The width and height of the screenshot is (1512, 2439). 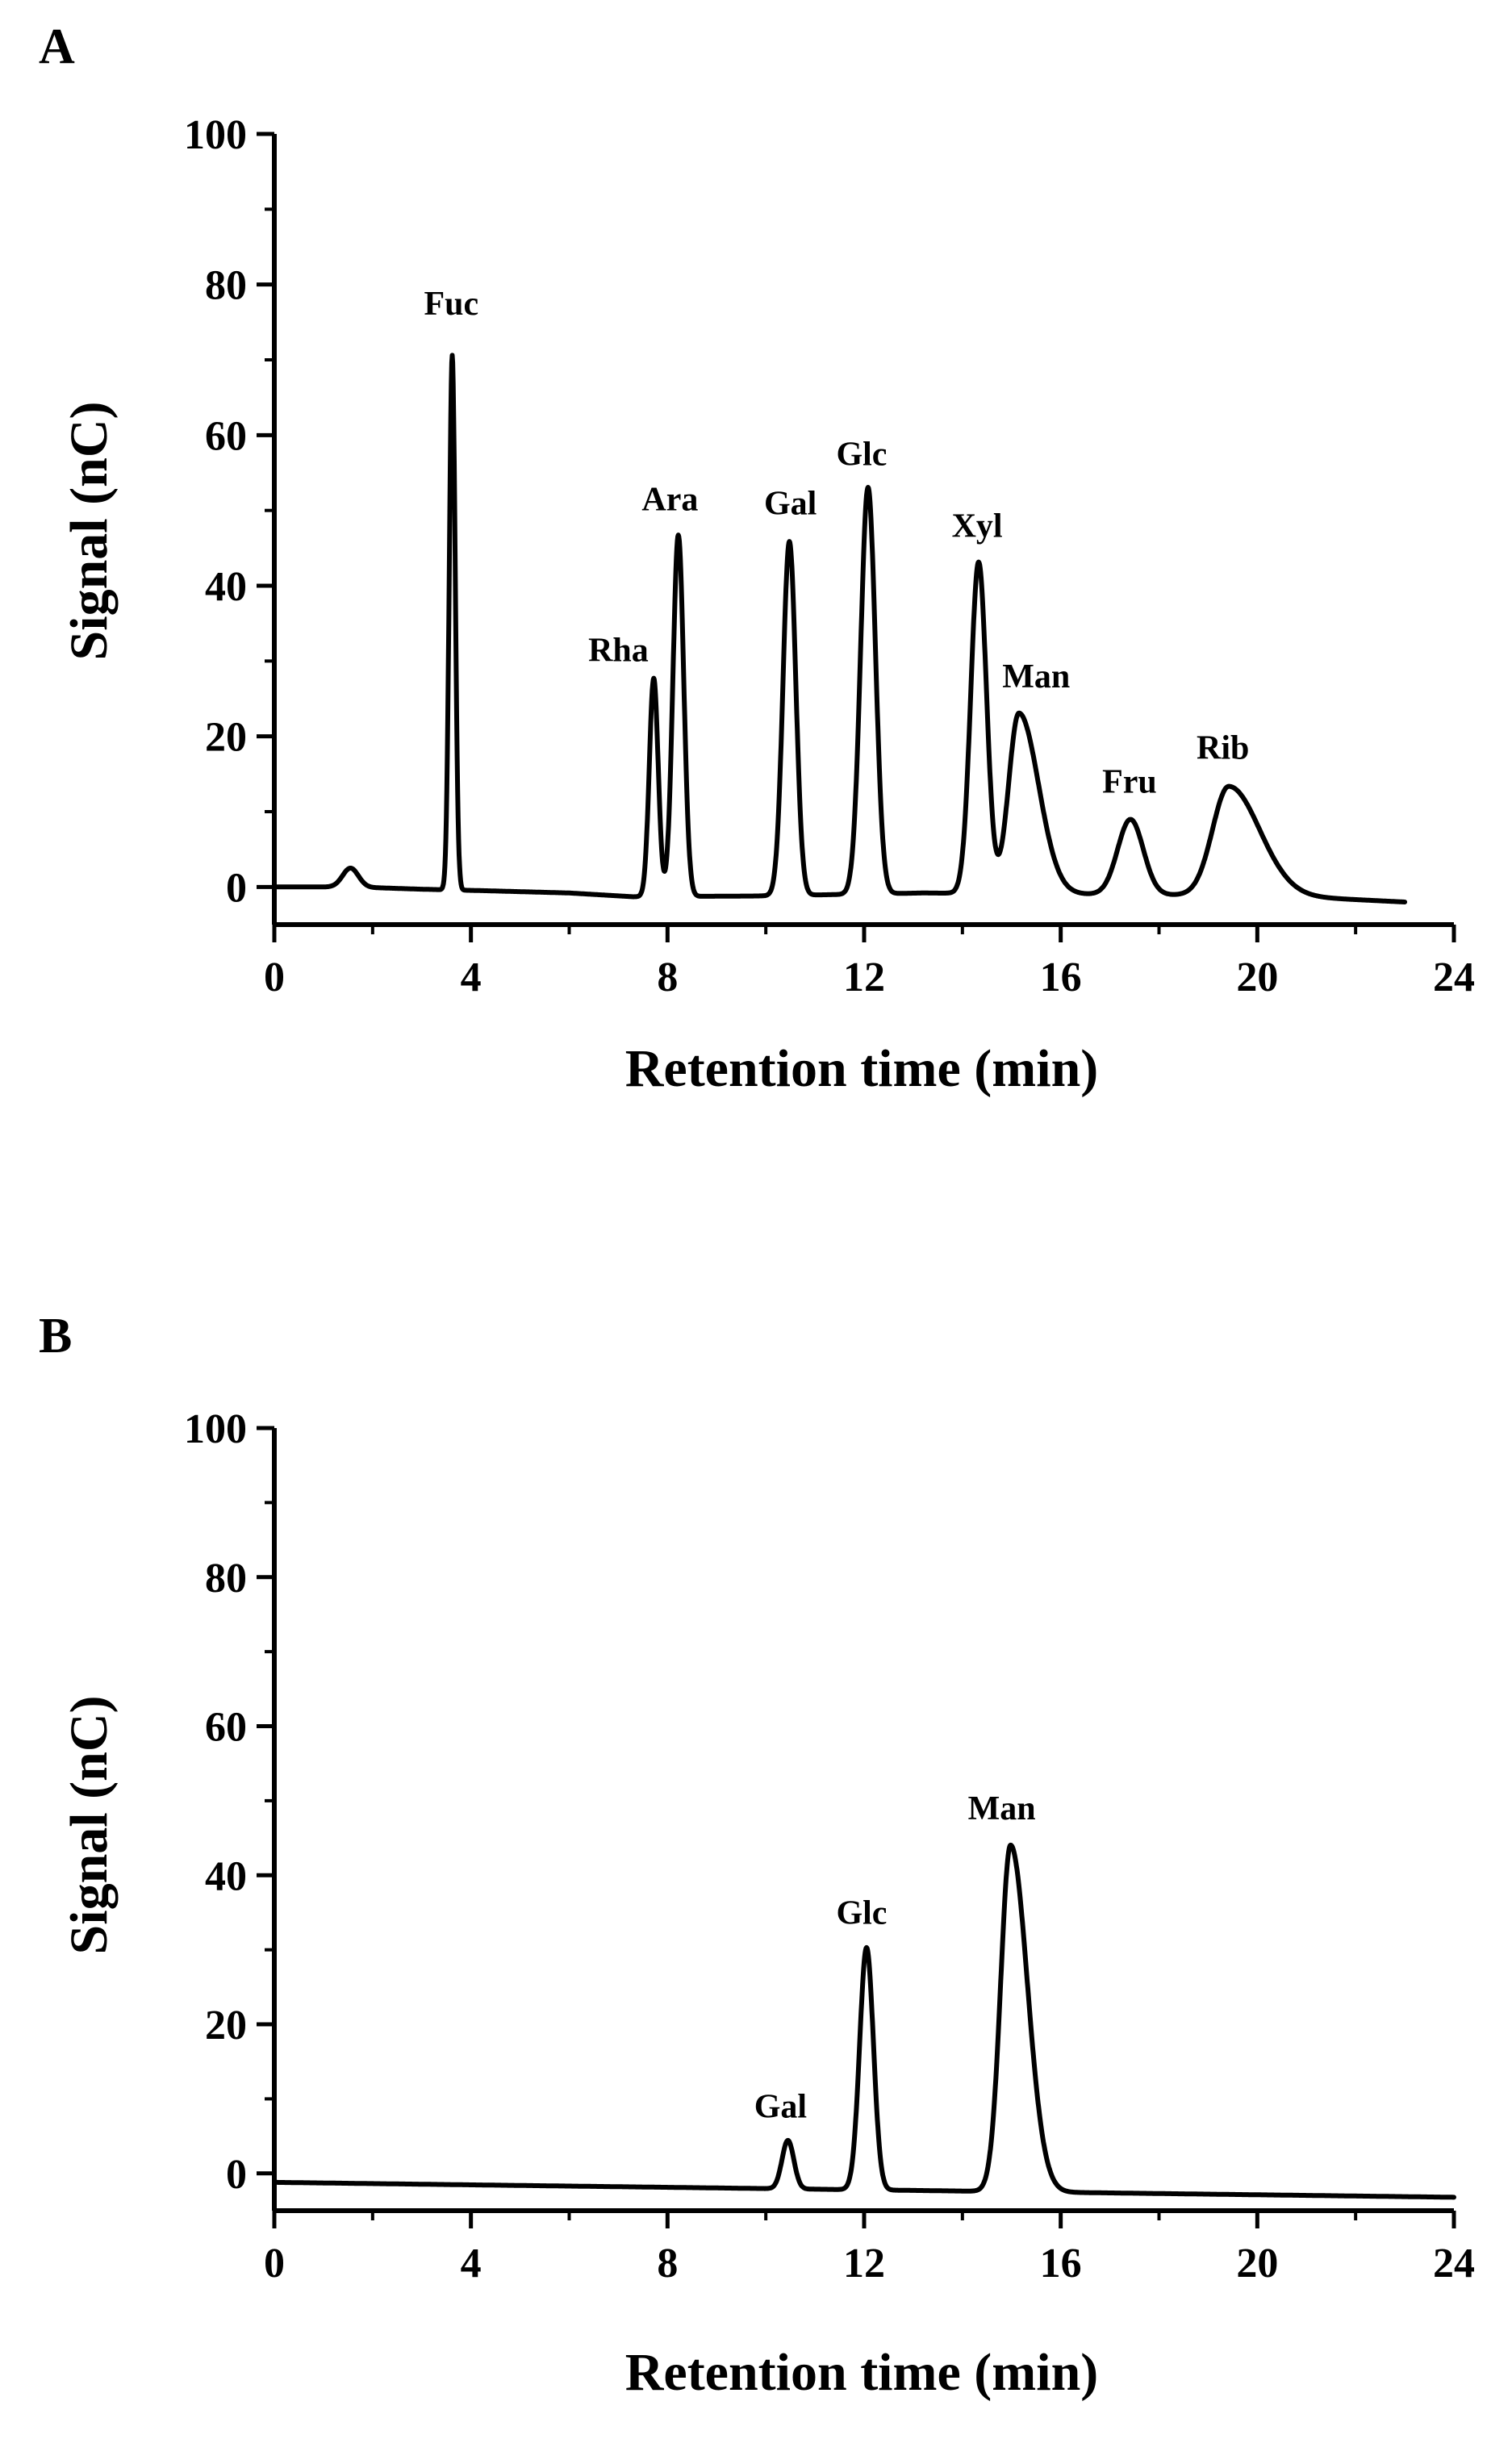 I want to click on panel-a-peak-label-ara: Ara, so click(x=669, y=501).